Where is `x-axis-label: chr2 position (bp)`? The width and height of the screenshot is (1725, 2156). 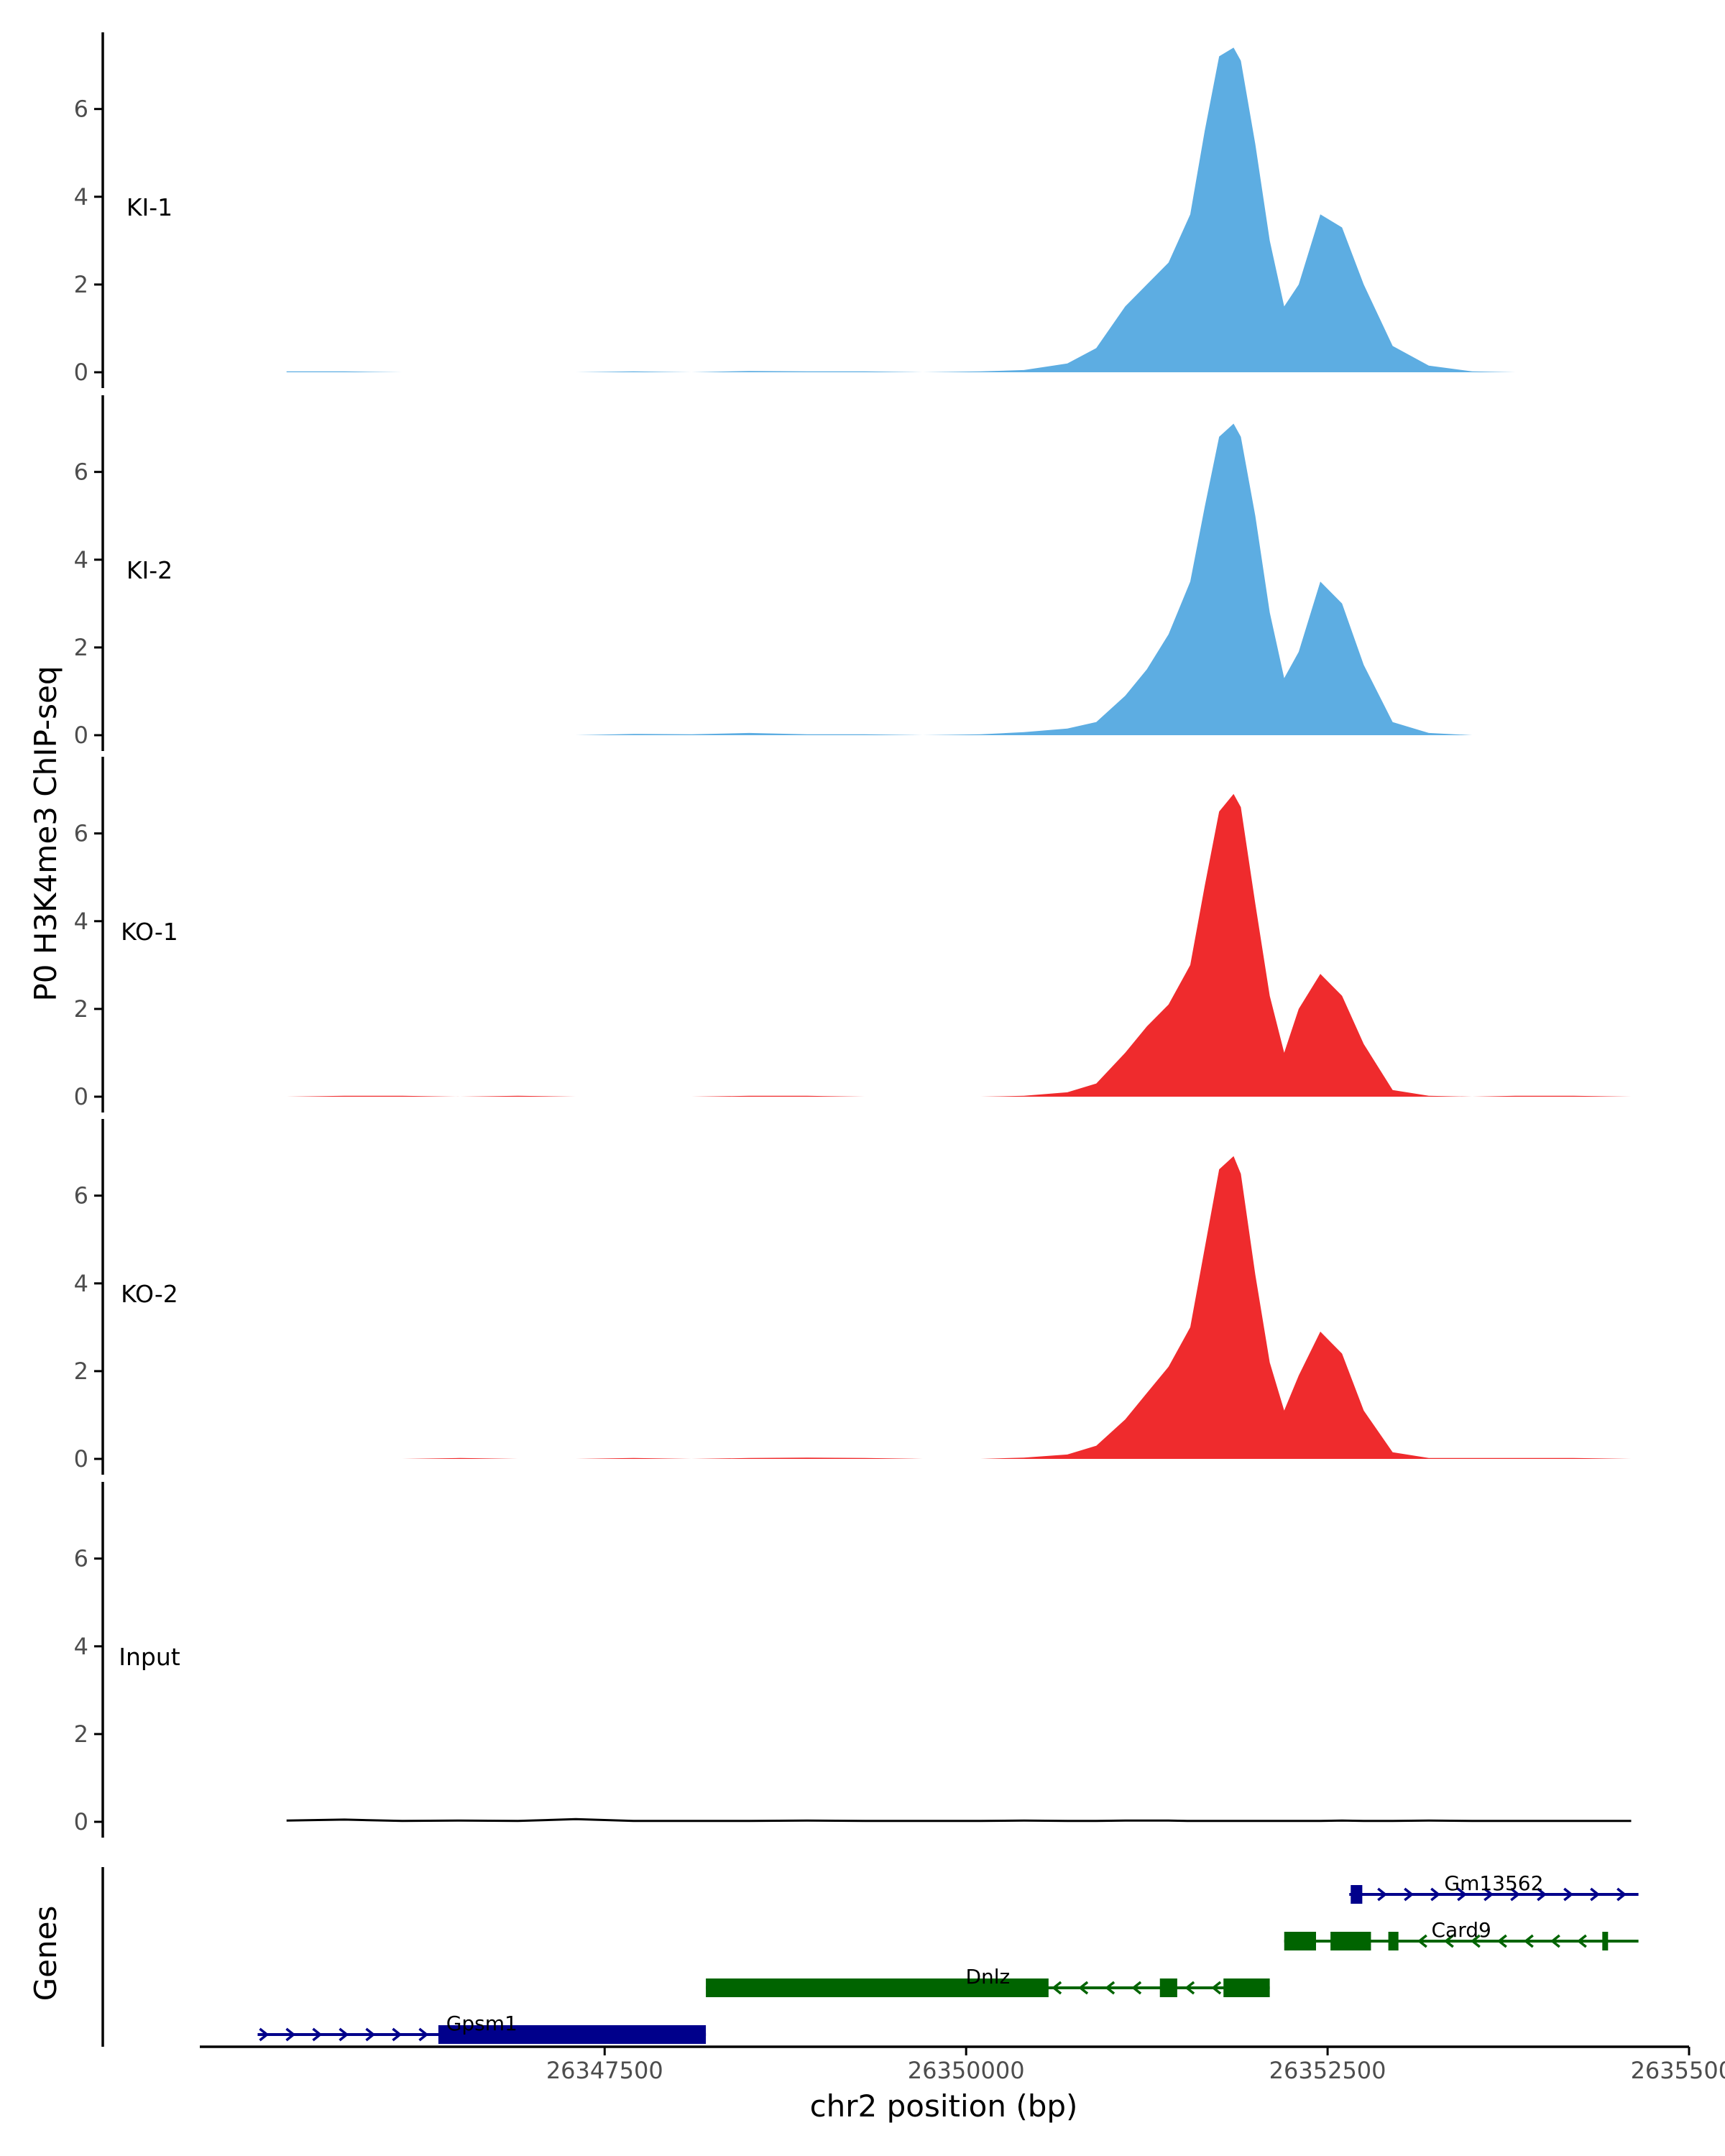 x-axis-label: chr2 position (bp) is located at coordinates (944, 2106).